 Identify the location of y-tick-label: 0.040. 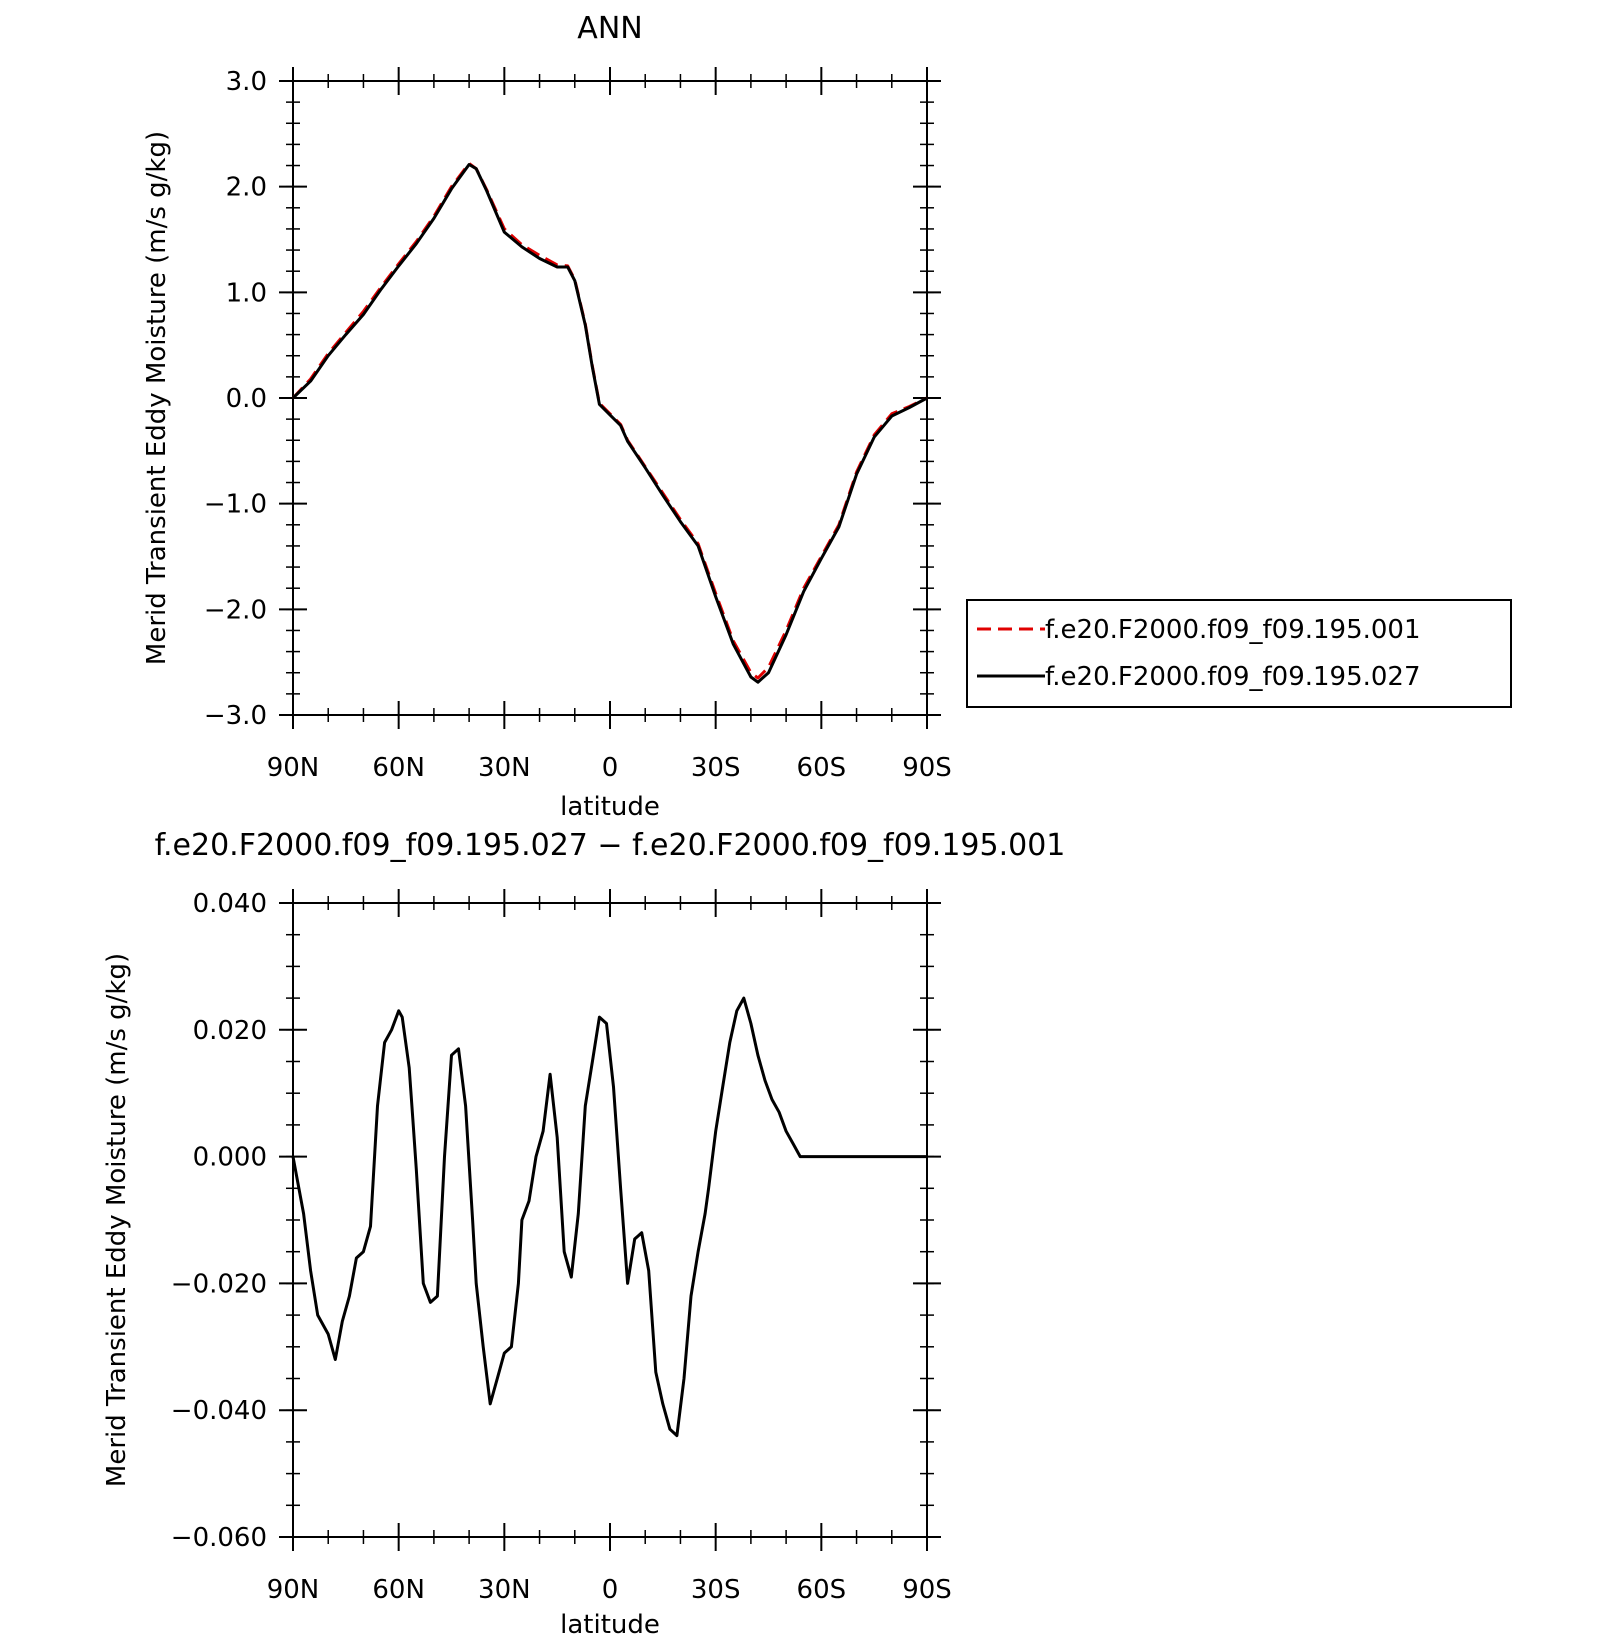
(230, 904).